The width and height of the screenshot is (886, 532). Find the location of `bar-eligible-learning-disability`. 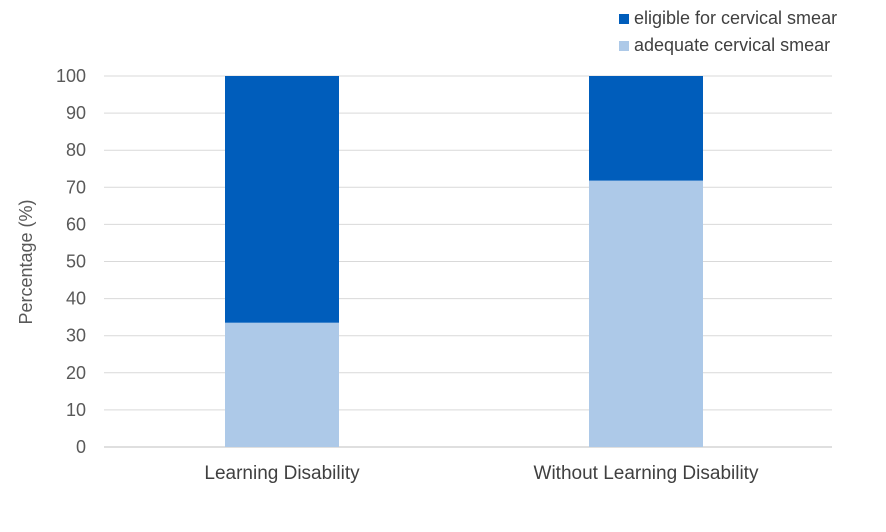

bar-eligible-learning-disability is located at coordinates (282, 199).